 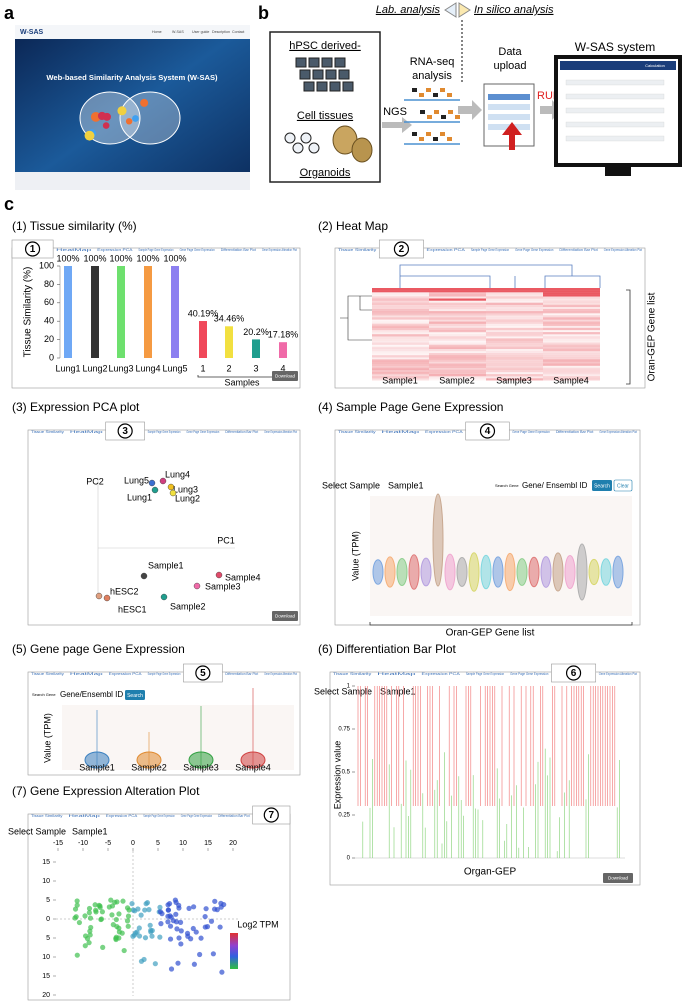 I want to click on panel-number: 6, so click(x=574, y=673).